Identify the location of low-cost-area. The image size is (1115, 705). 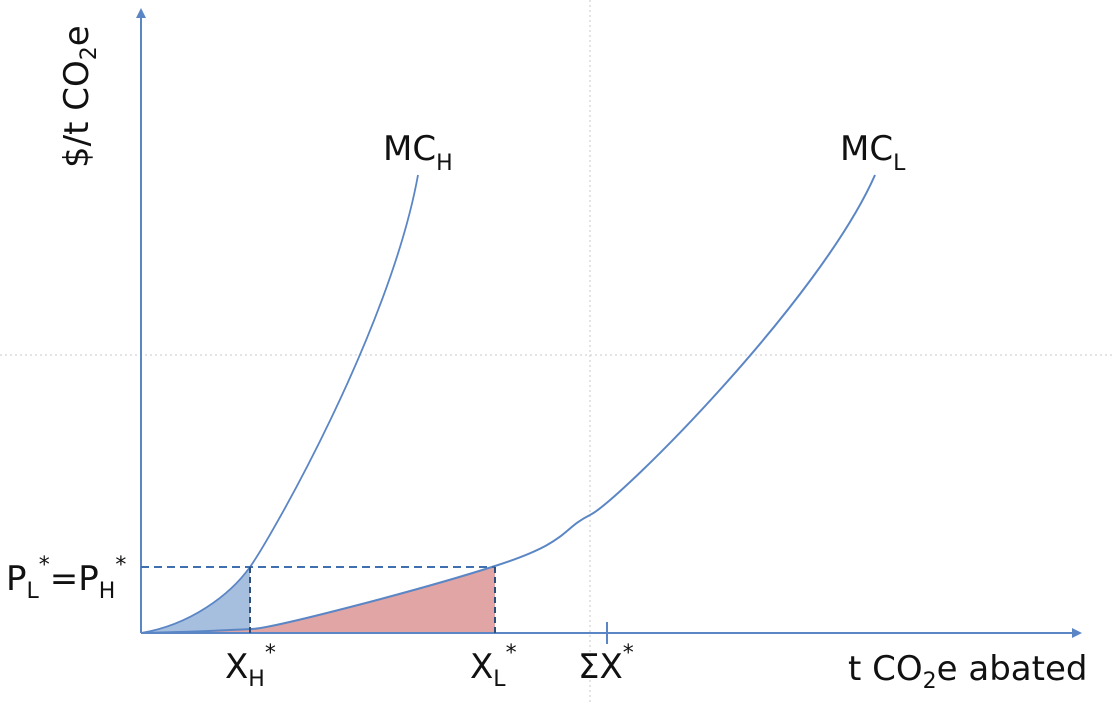
(318, 599).